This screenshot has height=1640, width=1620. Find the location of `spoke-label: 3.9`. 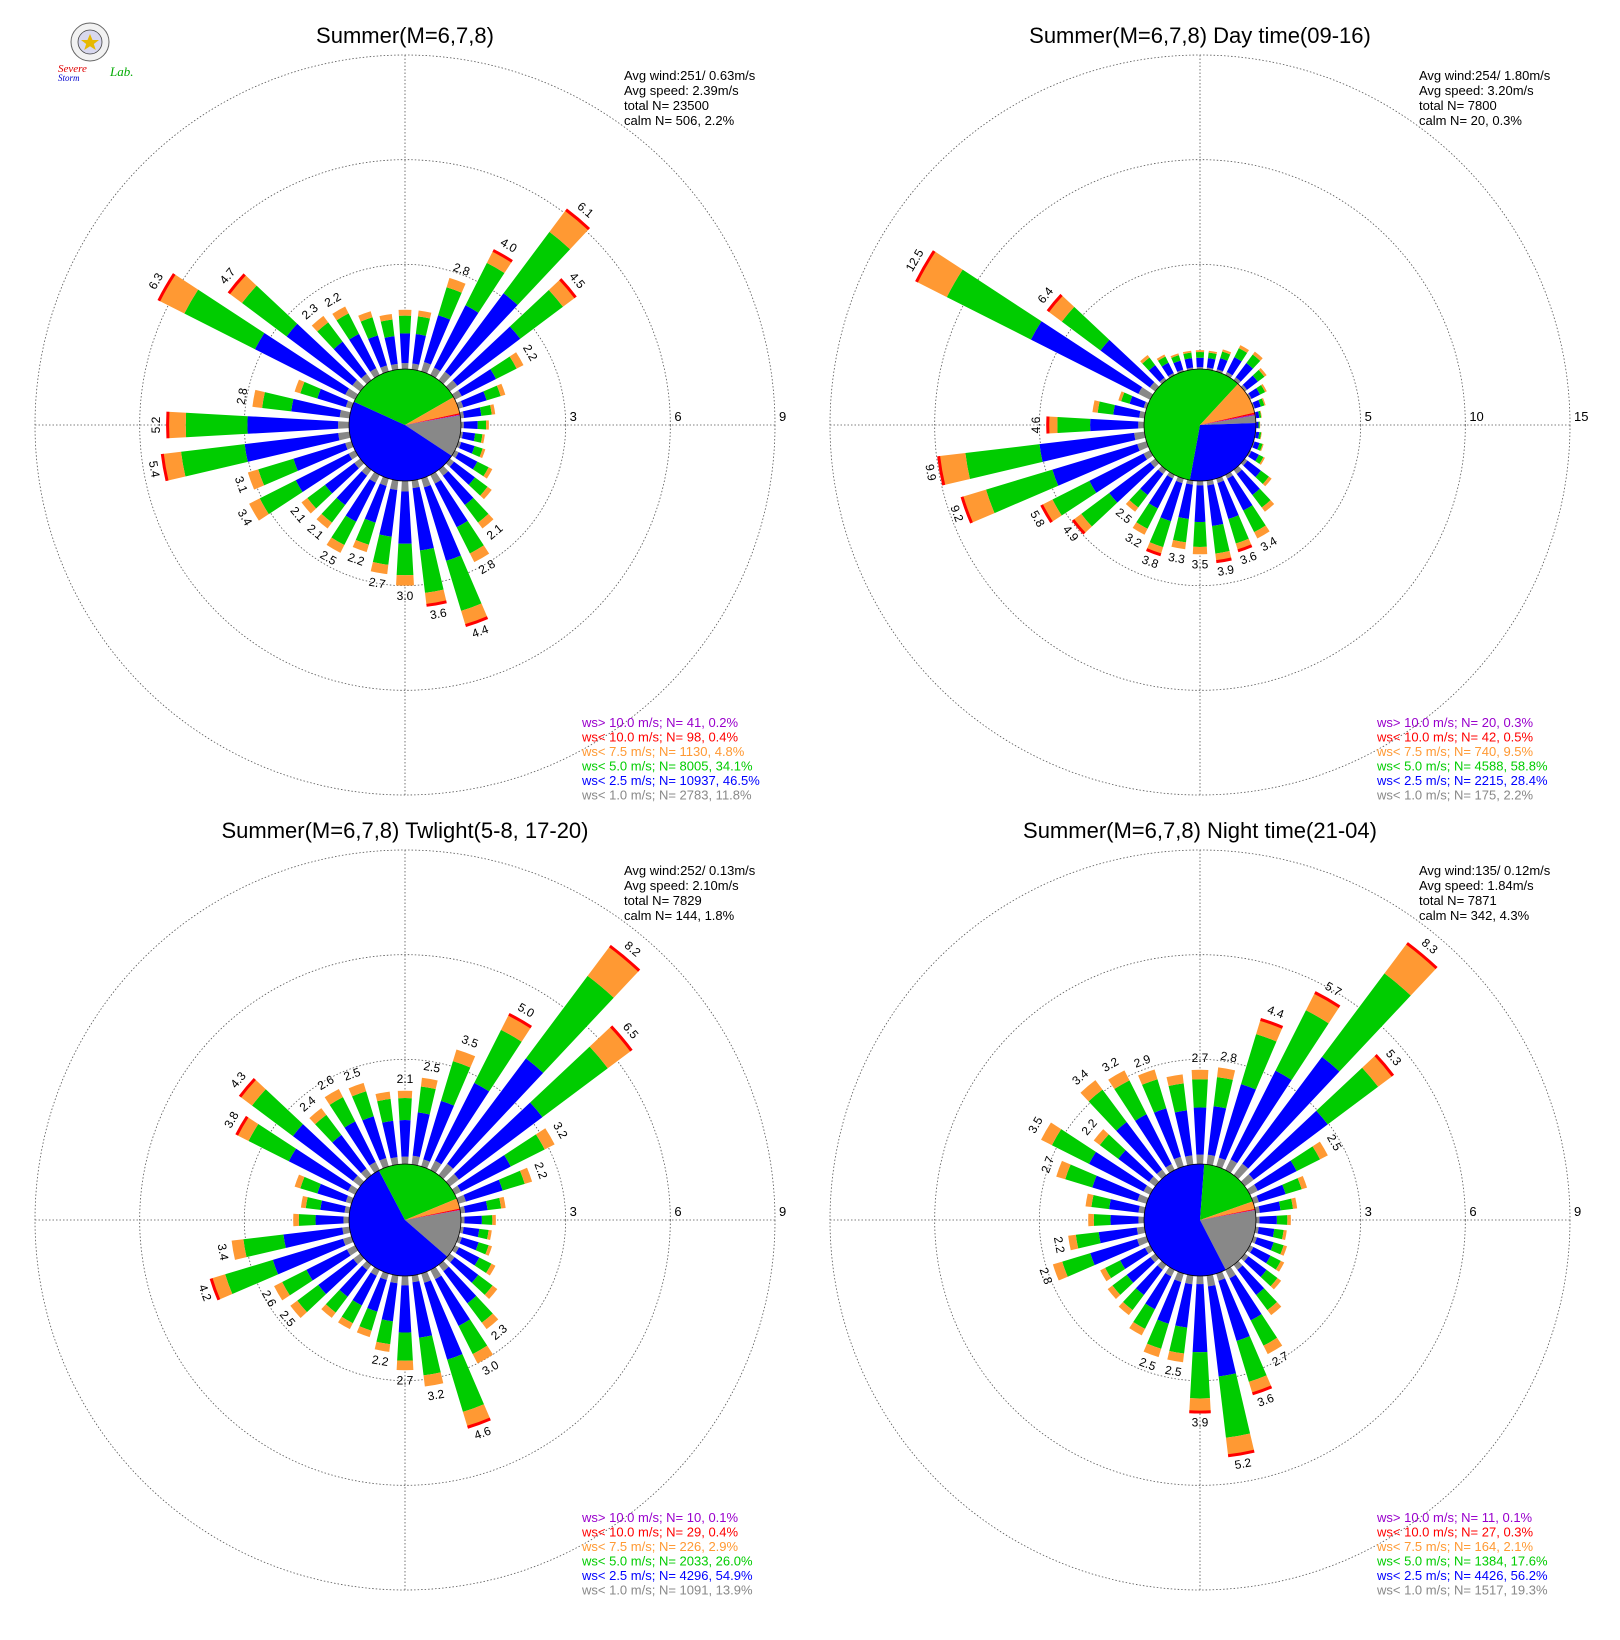

spoke-label: 3.9 is located at coordinates (1200, 1422).